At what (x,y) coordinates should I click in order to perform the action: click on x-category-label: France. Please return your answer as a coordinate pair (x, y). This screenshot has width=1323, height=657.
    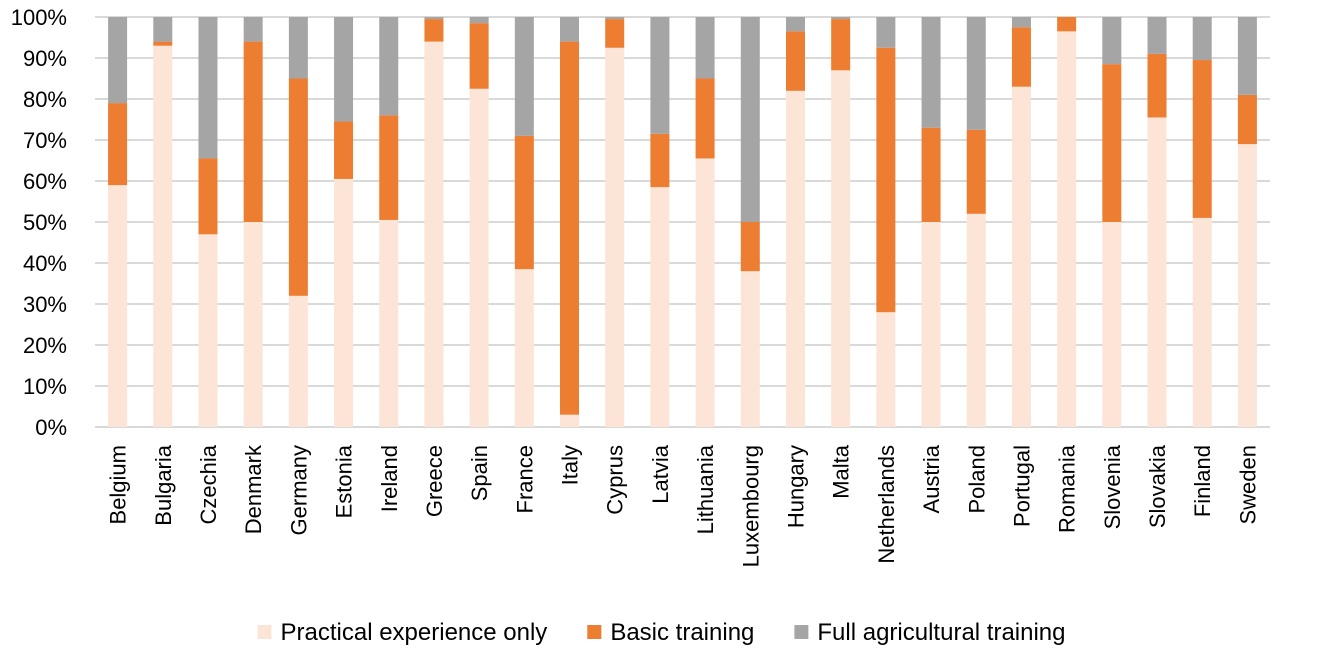
    Looking at the image, I should click on (524, 479).